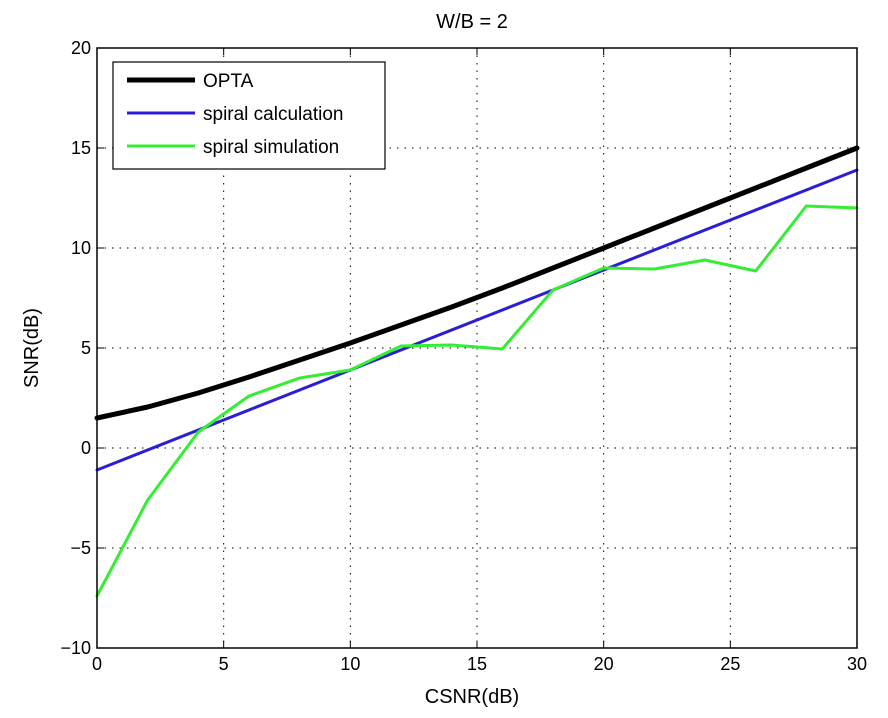 The image size is (888, 718). I want to click on y-axis-label: SNR(dB), so click(32, 348).